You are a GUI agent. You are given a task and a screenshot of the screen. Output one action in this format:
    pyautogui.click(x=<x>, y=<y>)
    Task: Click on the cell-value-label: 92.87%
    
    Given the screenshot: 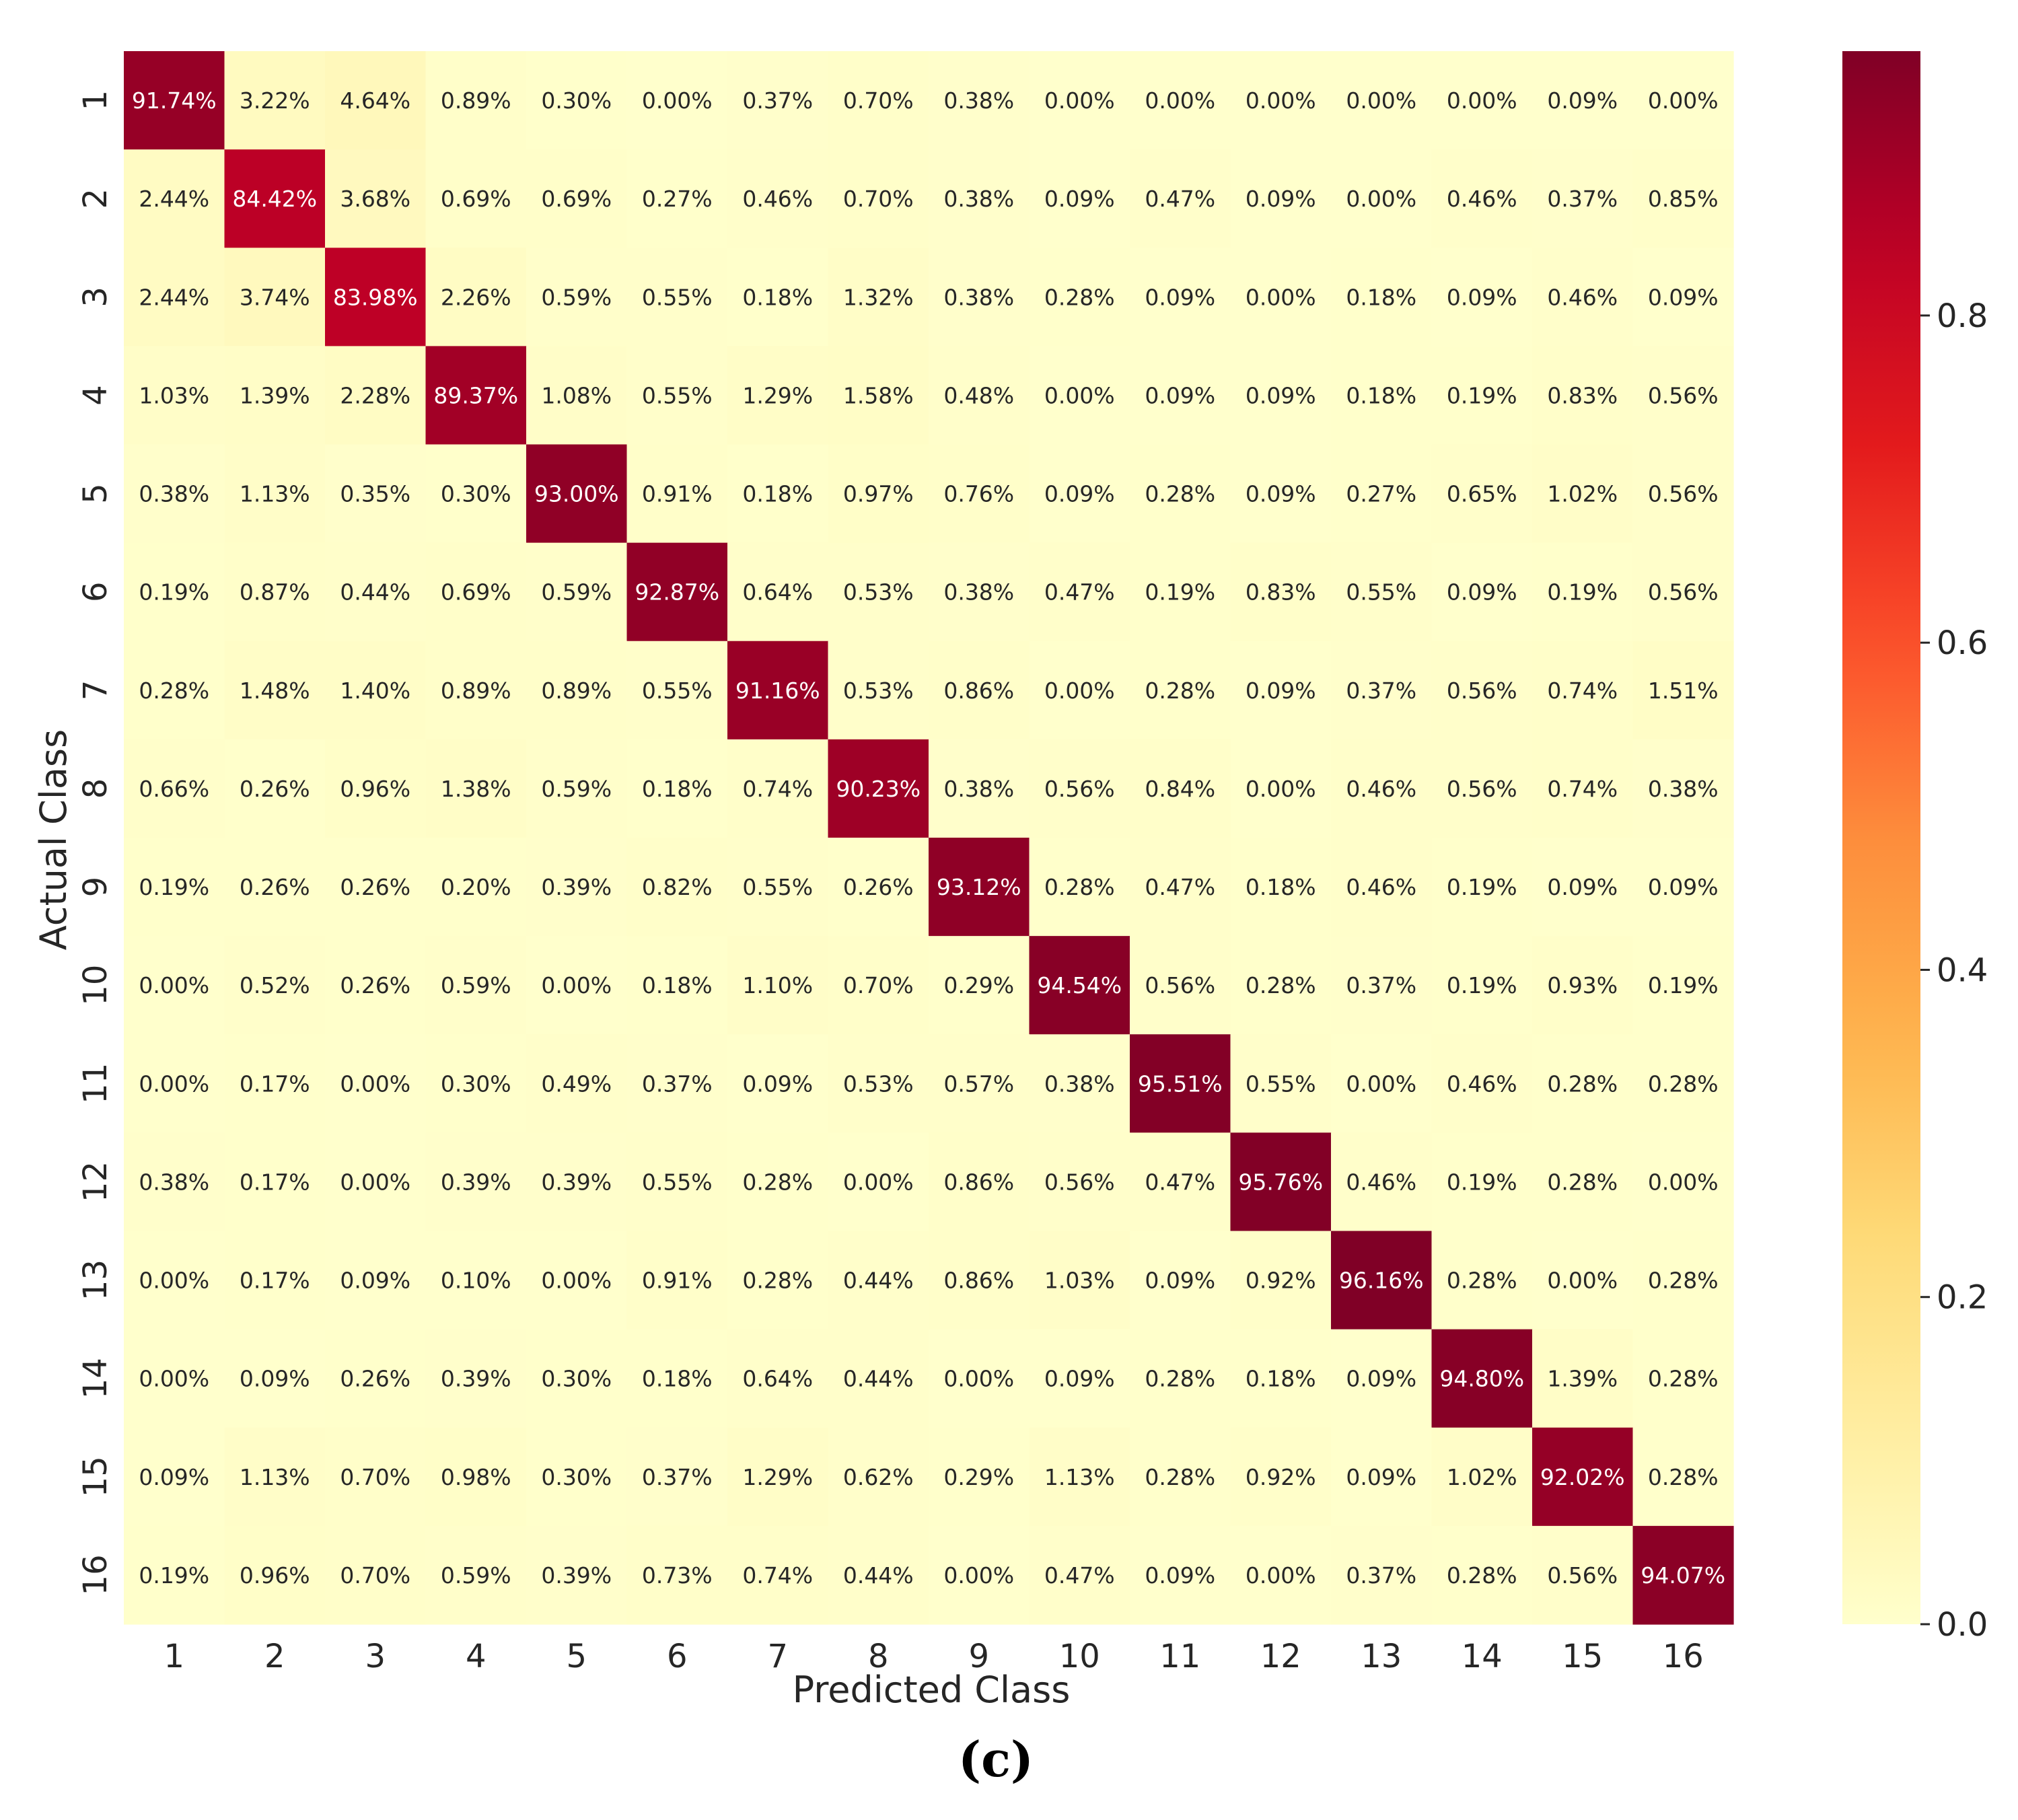 What is the action you would take?
    pyautogui.click(x=677, y=592)
    